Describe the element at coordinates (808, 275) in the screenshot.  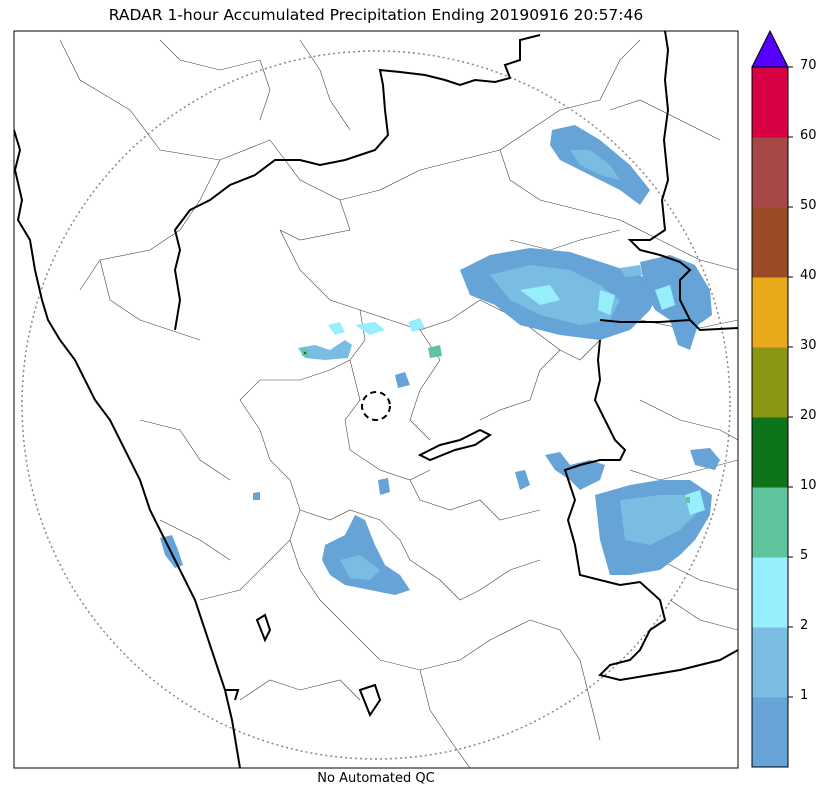
I see `colorbar-tick-label: 40` at that location.